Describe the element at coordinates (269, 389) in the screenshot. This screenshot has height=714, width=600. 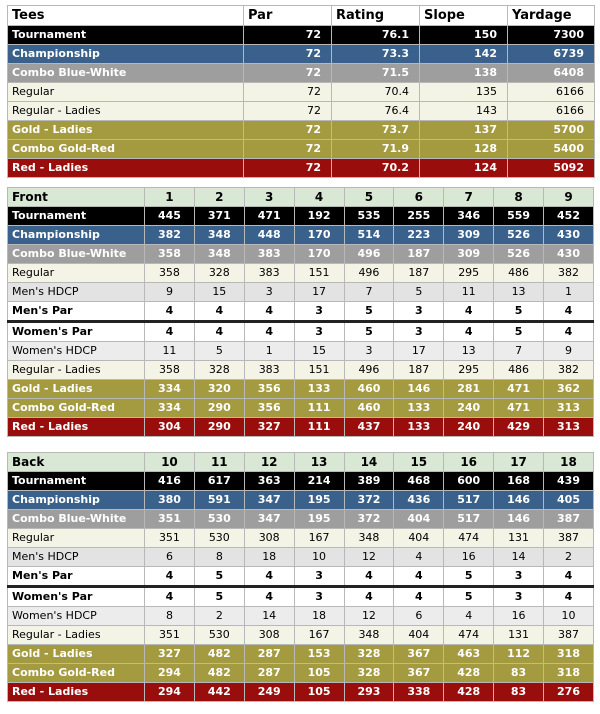
I see `hole-value: 356` at that location.